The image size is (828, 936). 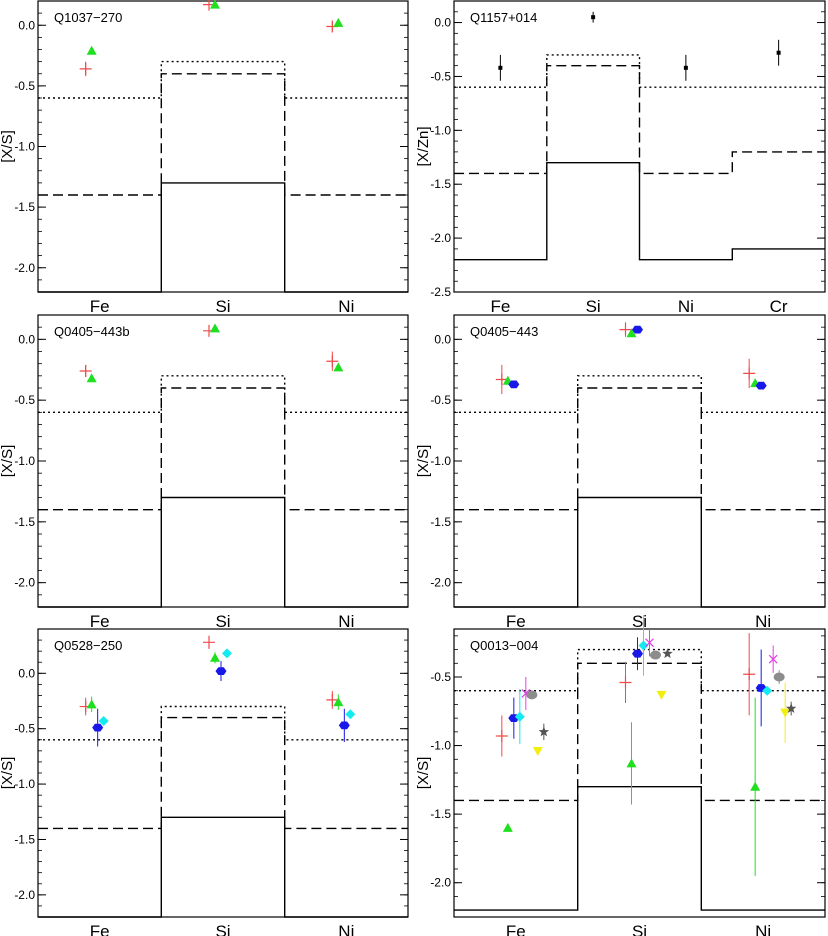 What do you see at coordinates (779, 677) in the screenshot?
I see `data-point-circle` at bounding box center [779, 677].